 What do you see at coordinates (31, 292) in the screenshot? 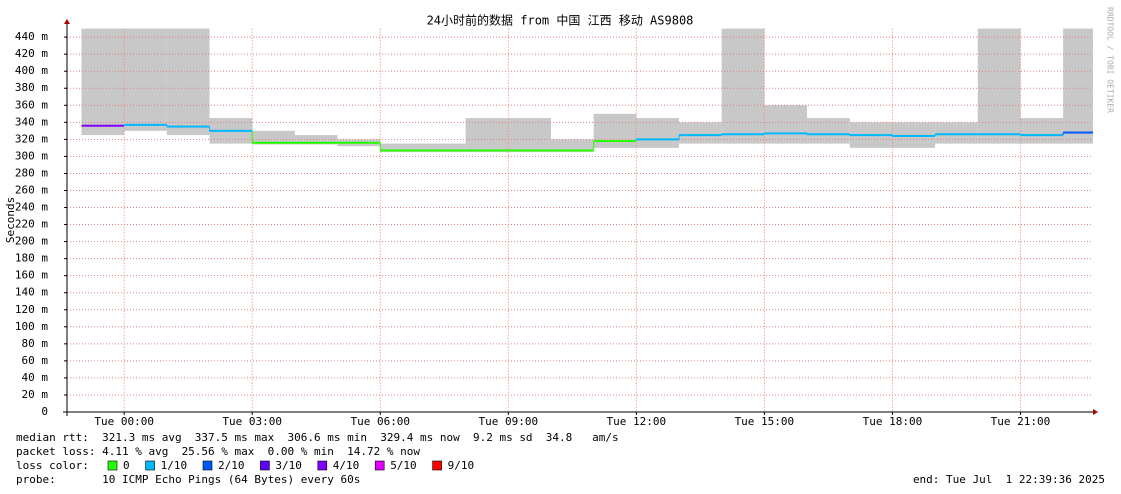
I see `y-tick-label: 140 m` at bounding box center [31, 292].